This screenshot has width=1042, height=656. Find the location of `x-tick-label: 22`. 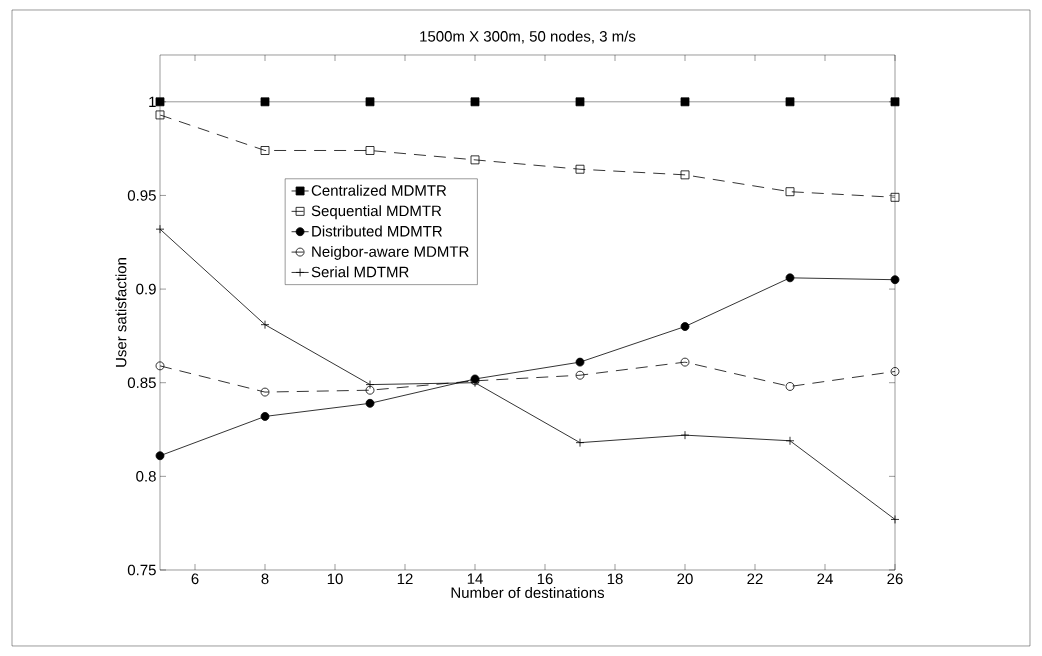

x-tick-label: 22 is located at coordinates (755, 578).